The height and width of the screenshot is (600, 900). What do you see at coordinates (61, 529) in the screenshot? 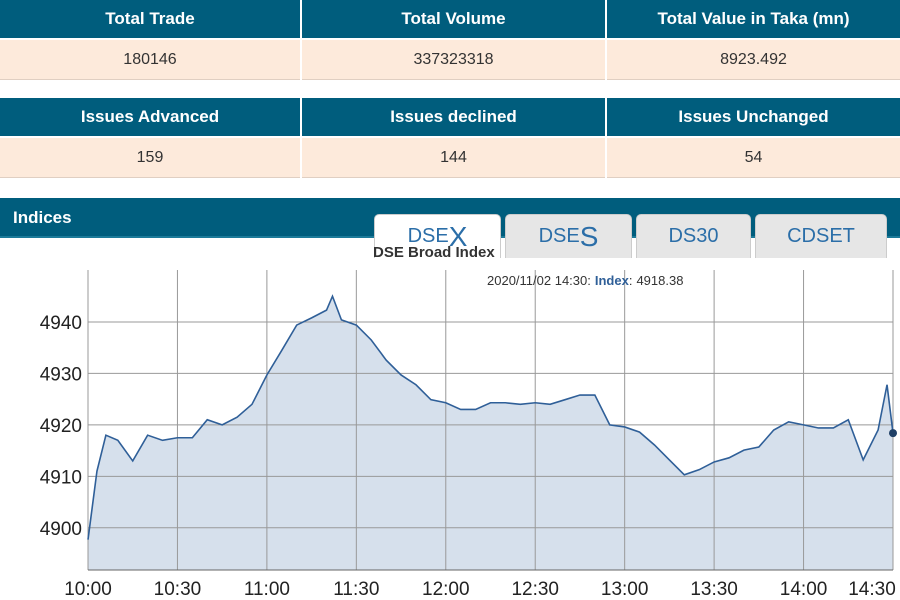
I see `y-tick-label: 4900` at bounding box center [61, 529].